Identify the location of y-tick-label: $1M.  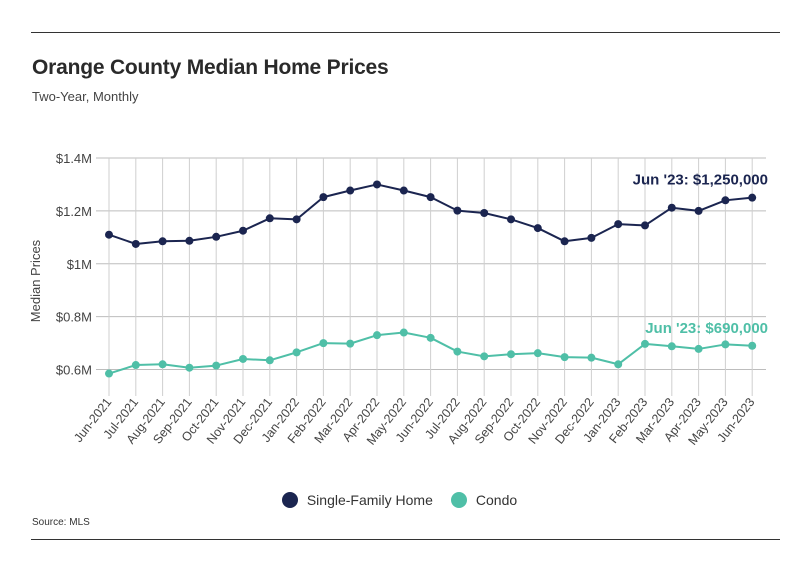
(79, 264).